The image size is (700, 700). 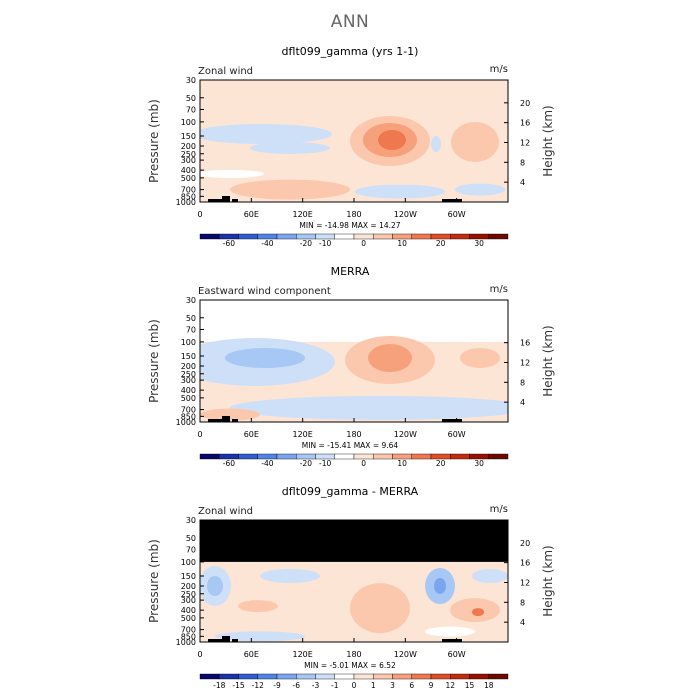 What do you see at coordinates (350, 491) in the screenshot?
I see `chart-title: dflt099_gamma - MERRA` at bounding box center [350, 491].